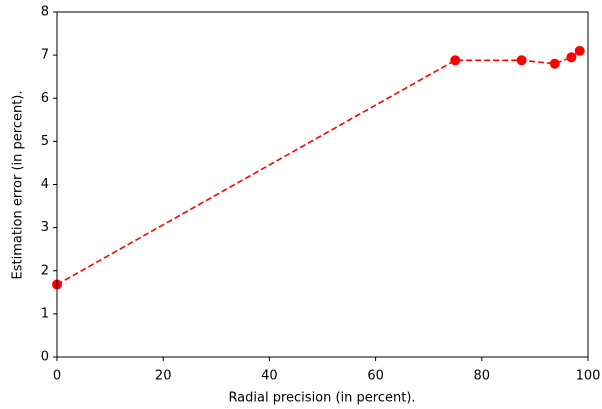 This screenshot has width=602, height=409. Describe the element at coordinates (45, 184) in the screenshot. I see `y-tick-label: 4` at that location.